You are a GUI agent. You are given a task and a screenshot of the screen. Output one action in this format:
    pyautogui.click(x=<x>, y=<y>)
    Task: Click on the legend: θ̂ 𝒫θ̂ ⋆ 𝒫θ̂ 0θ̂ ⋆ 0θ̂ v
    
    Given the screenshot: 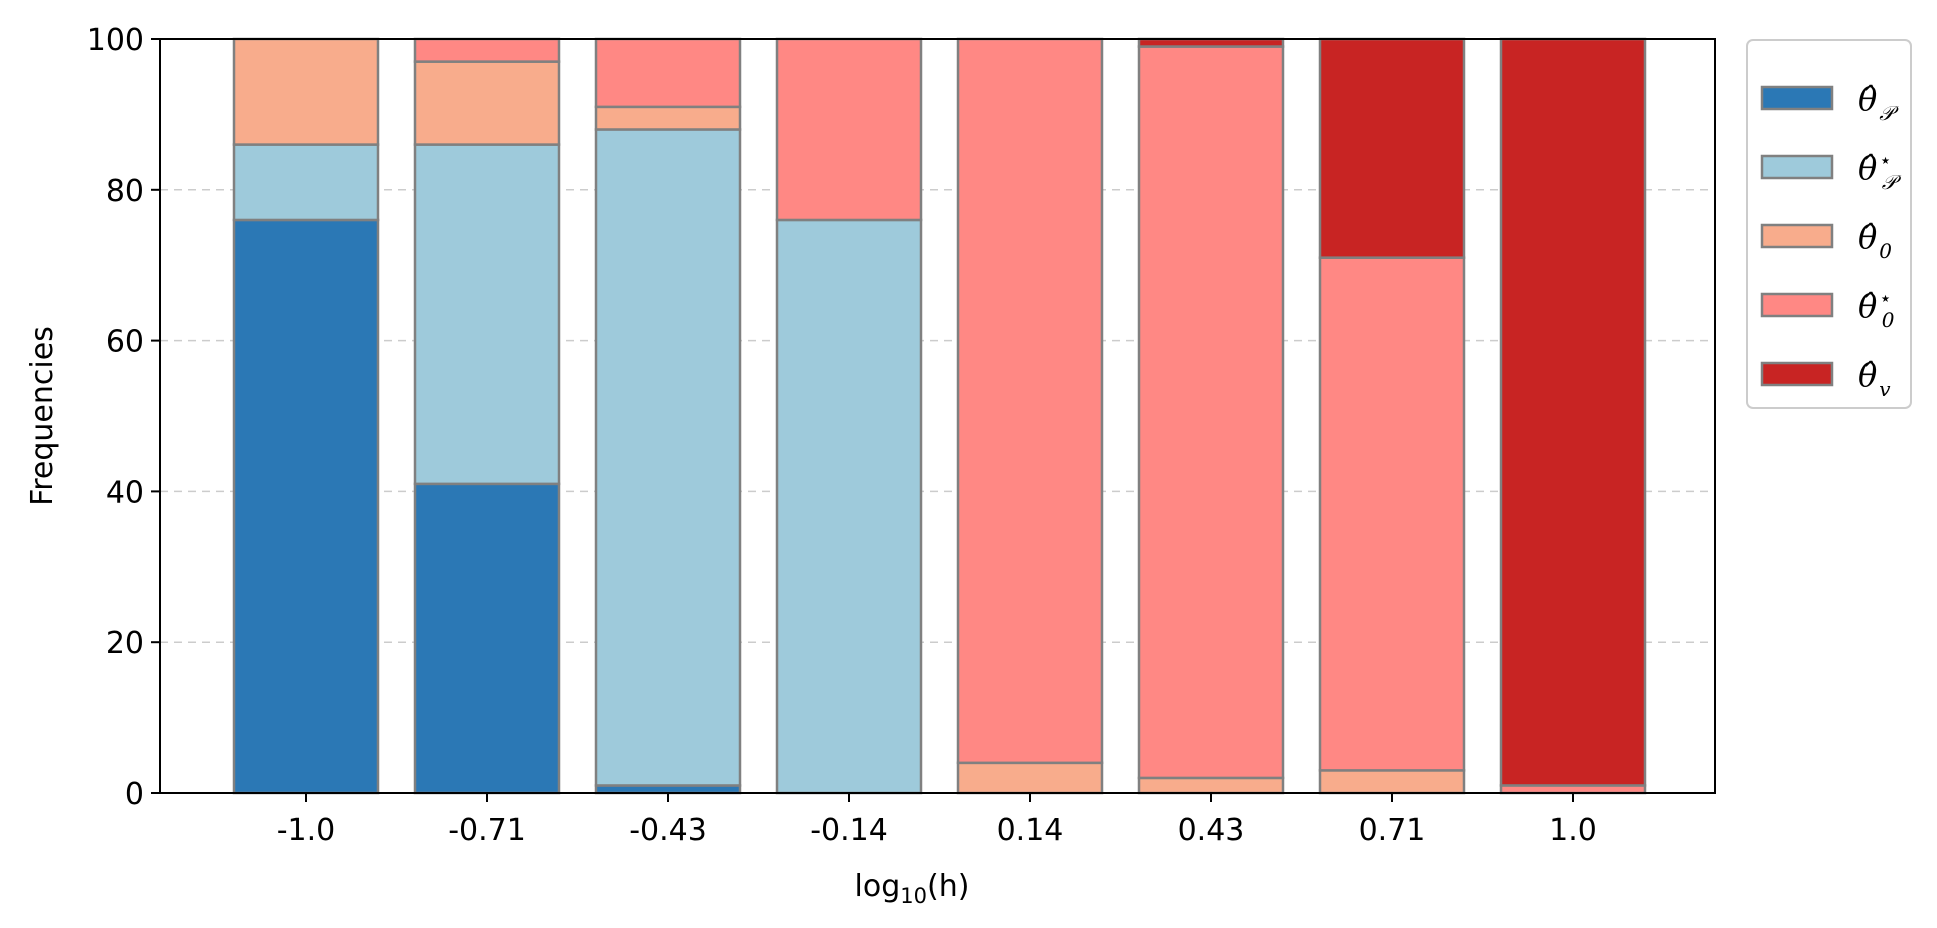 What is the action you would take?
    pyautogui.click(x=1829, y=224)
    